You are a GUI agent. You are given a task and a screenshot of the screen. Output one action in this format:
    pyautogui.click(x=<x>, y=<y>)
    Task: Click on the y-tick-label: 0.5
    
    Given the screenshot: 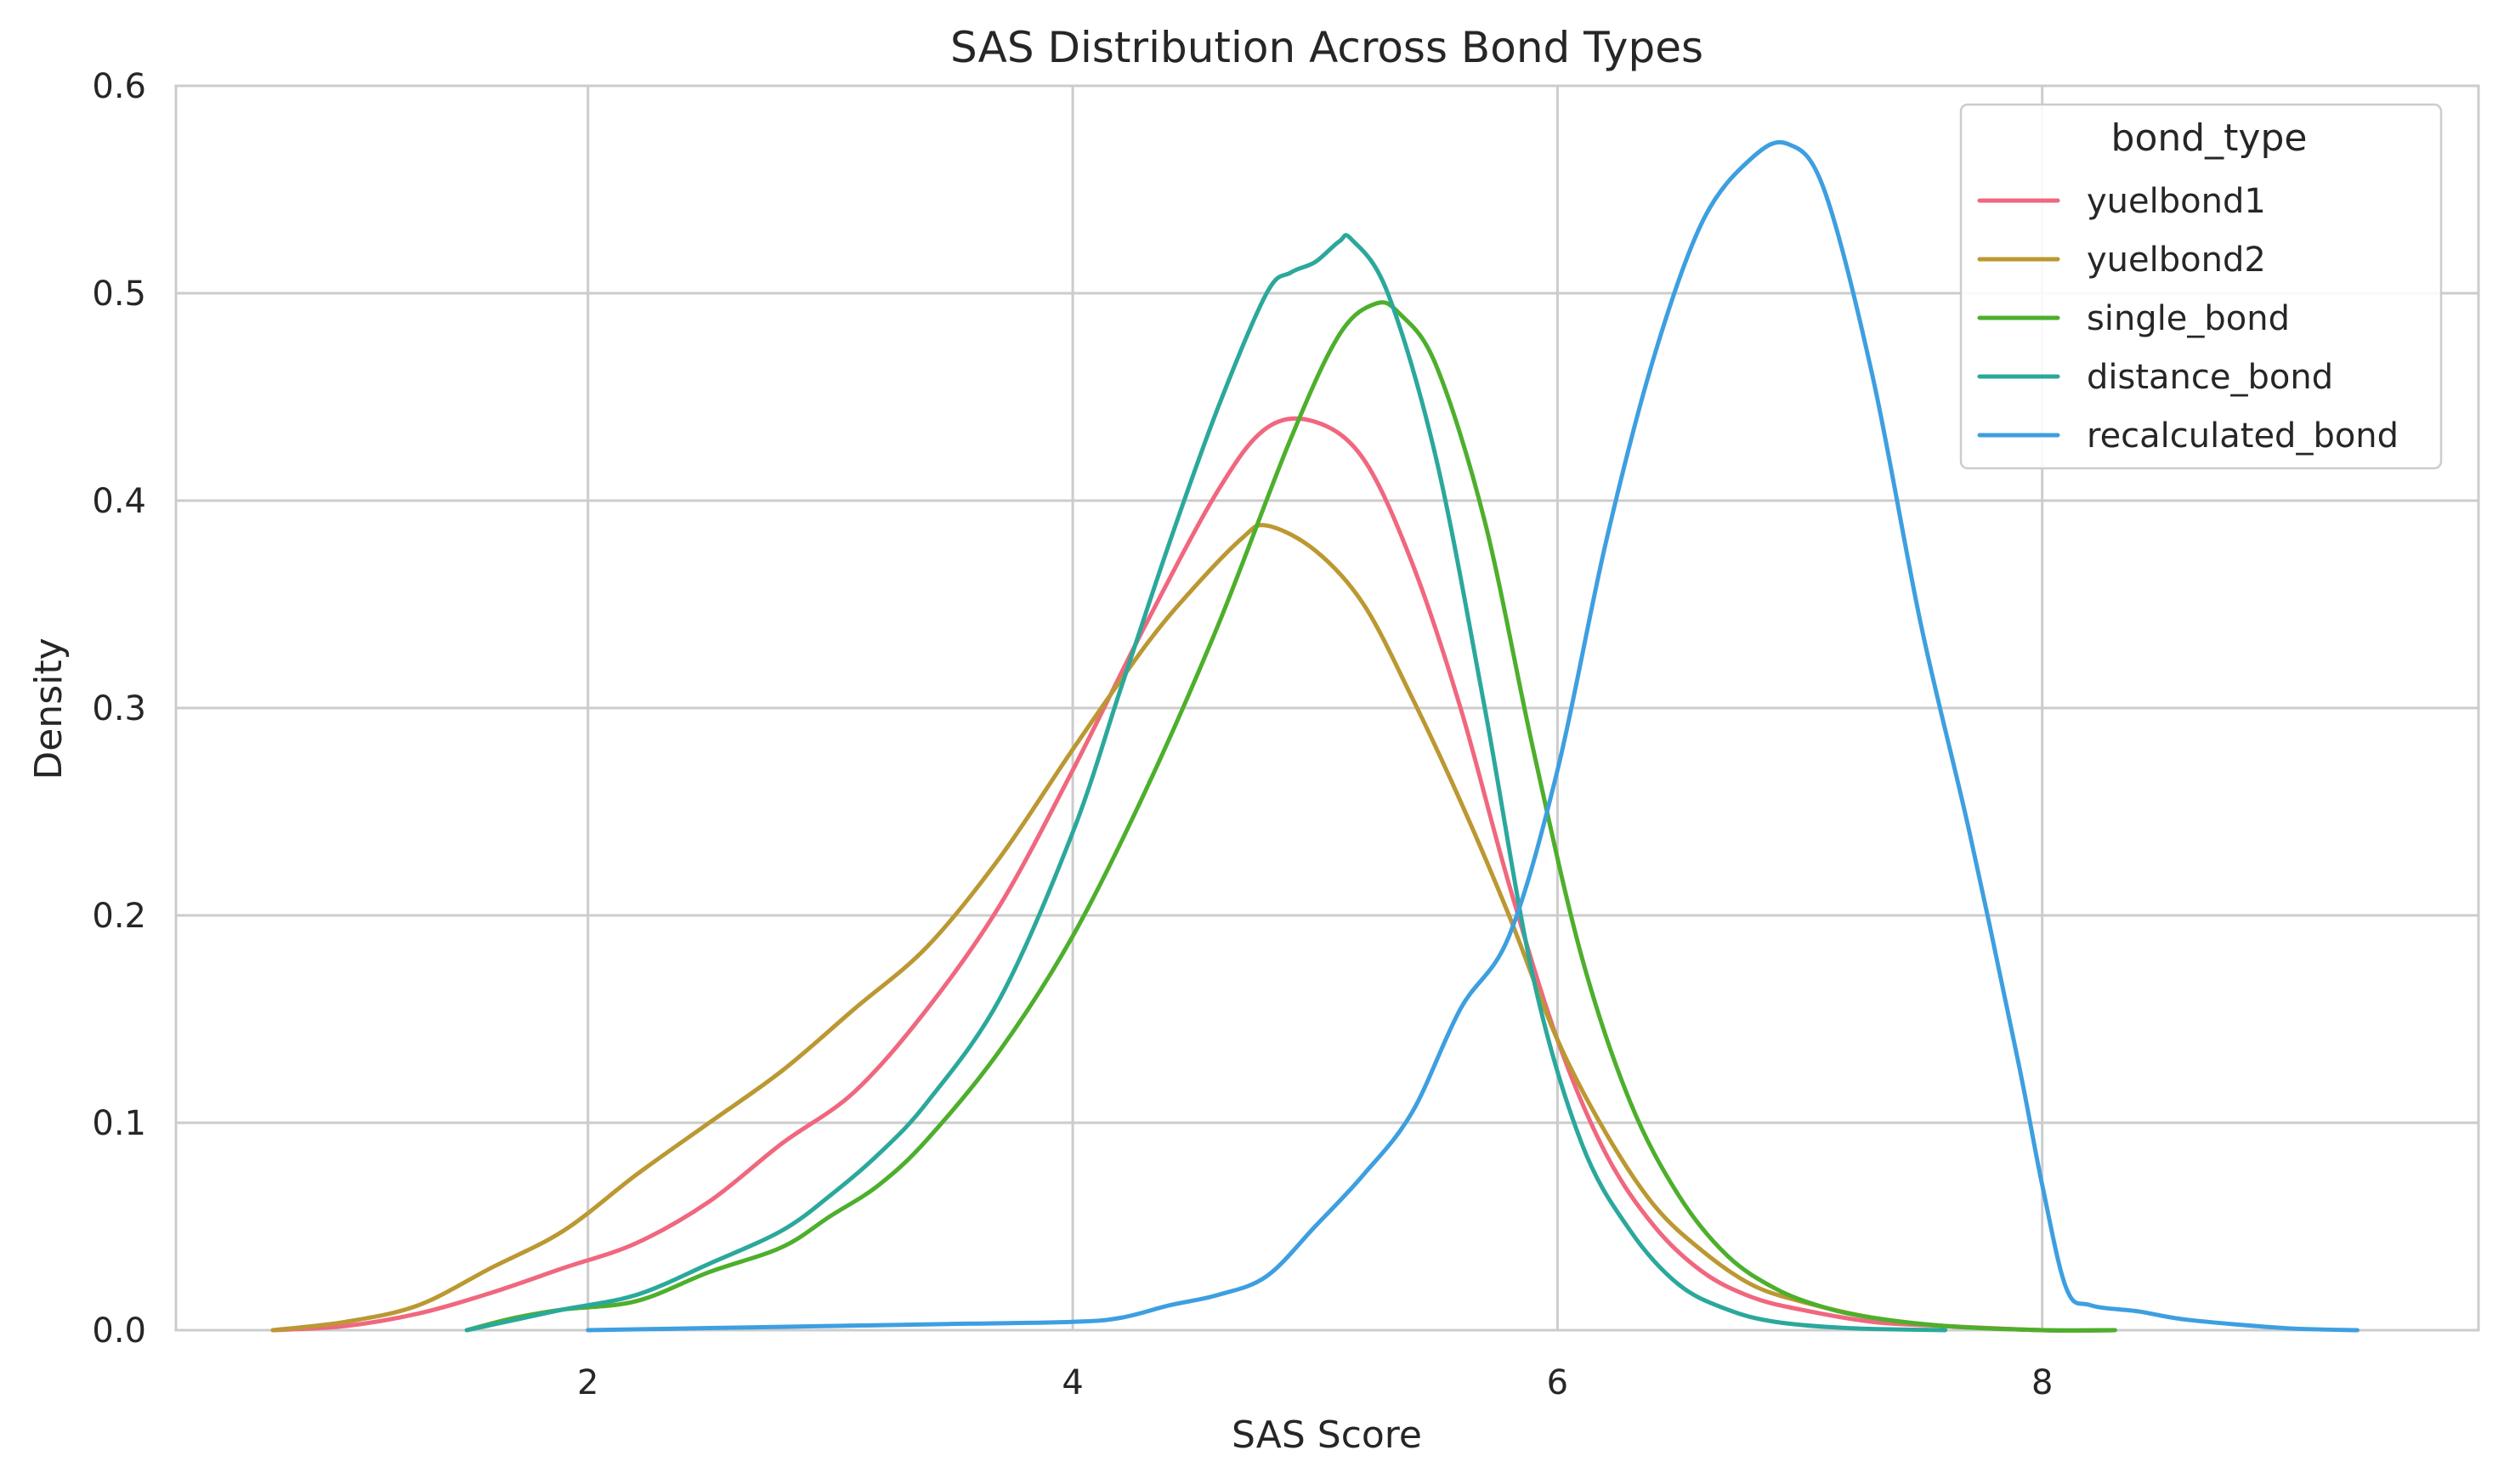 What is the action you would take?
    pyautogui.click(x=119, y=294)
    